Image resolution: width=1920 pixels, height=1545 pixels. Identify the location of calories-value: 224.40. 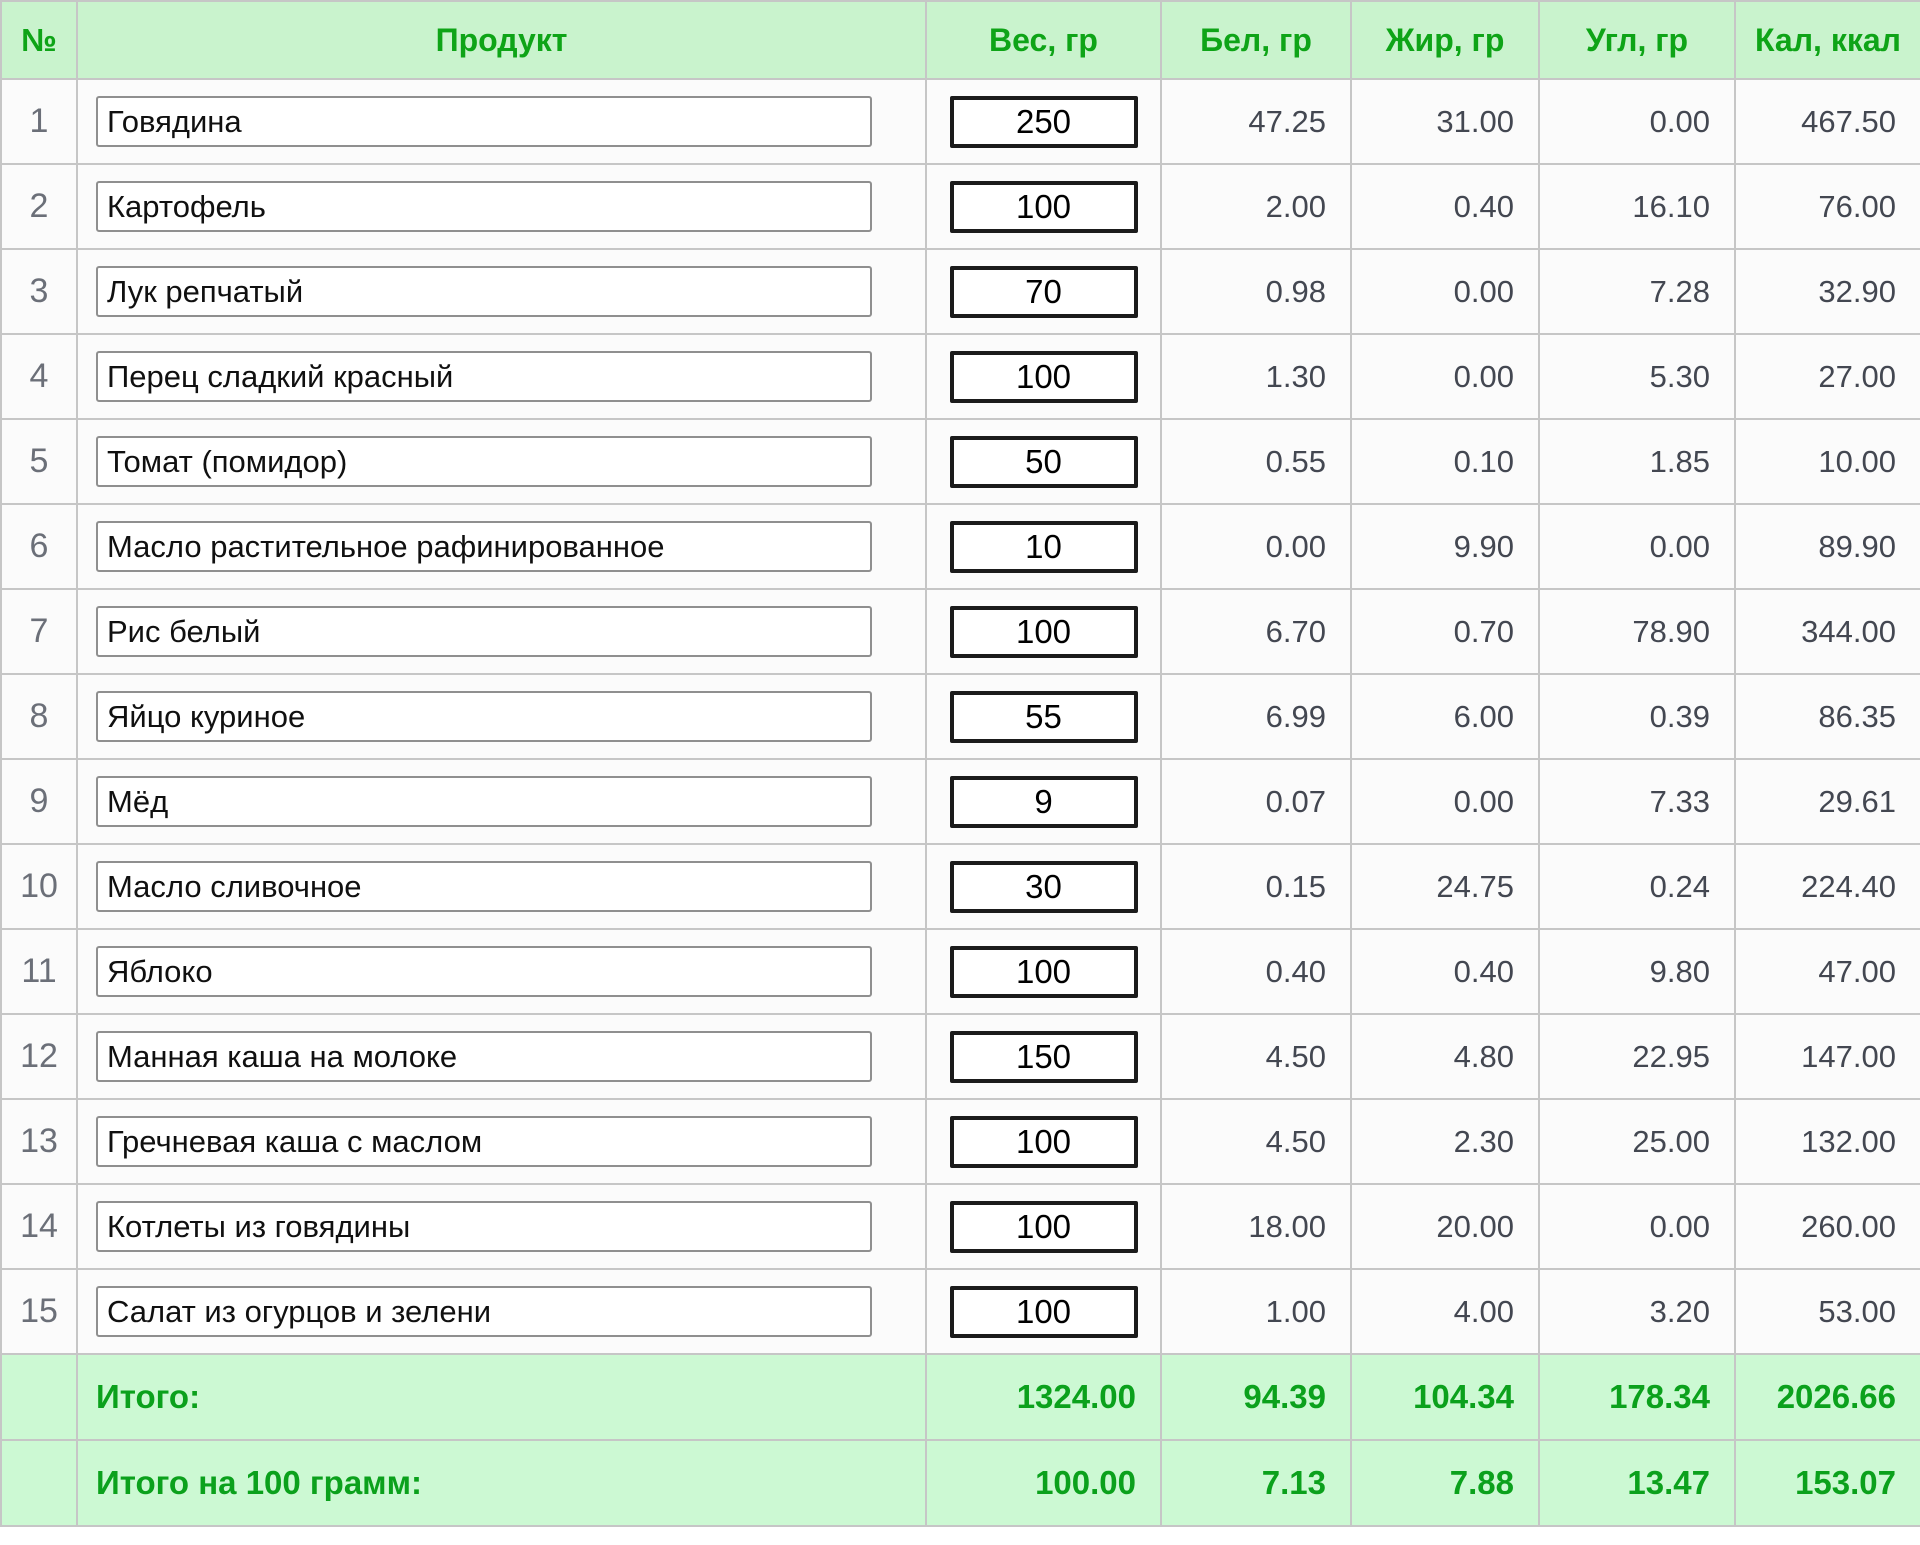
(1827, 886).